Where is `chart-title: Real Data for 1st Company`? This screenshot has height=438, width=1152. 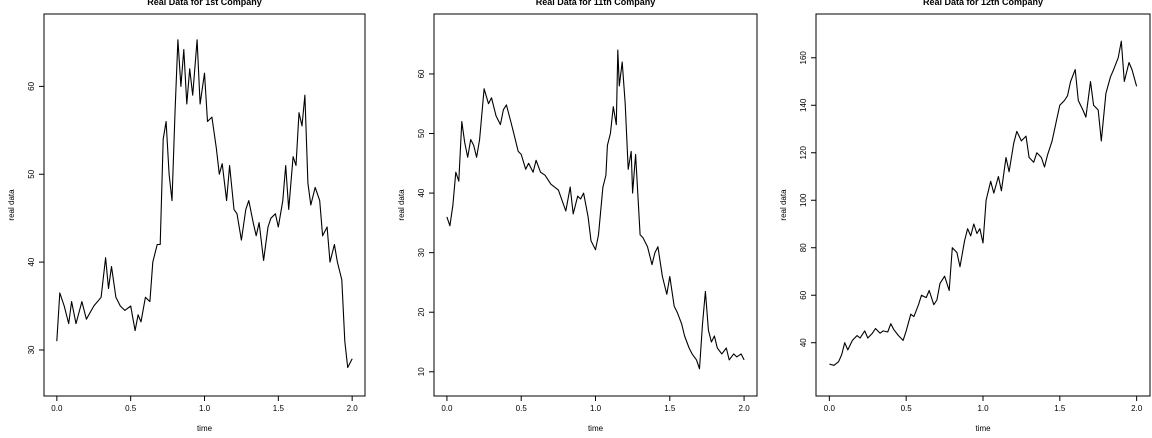 chart-title: Real Data for 1st Company is located at coordinates (204, 3).